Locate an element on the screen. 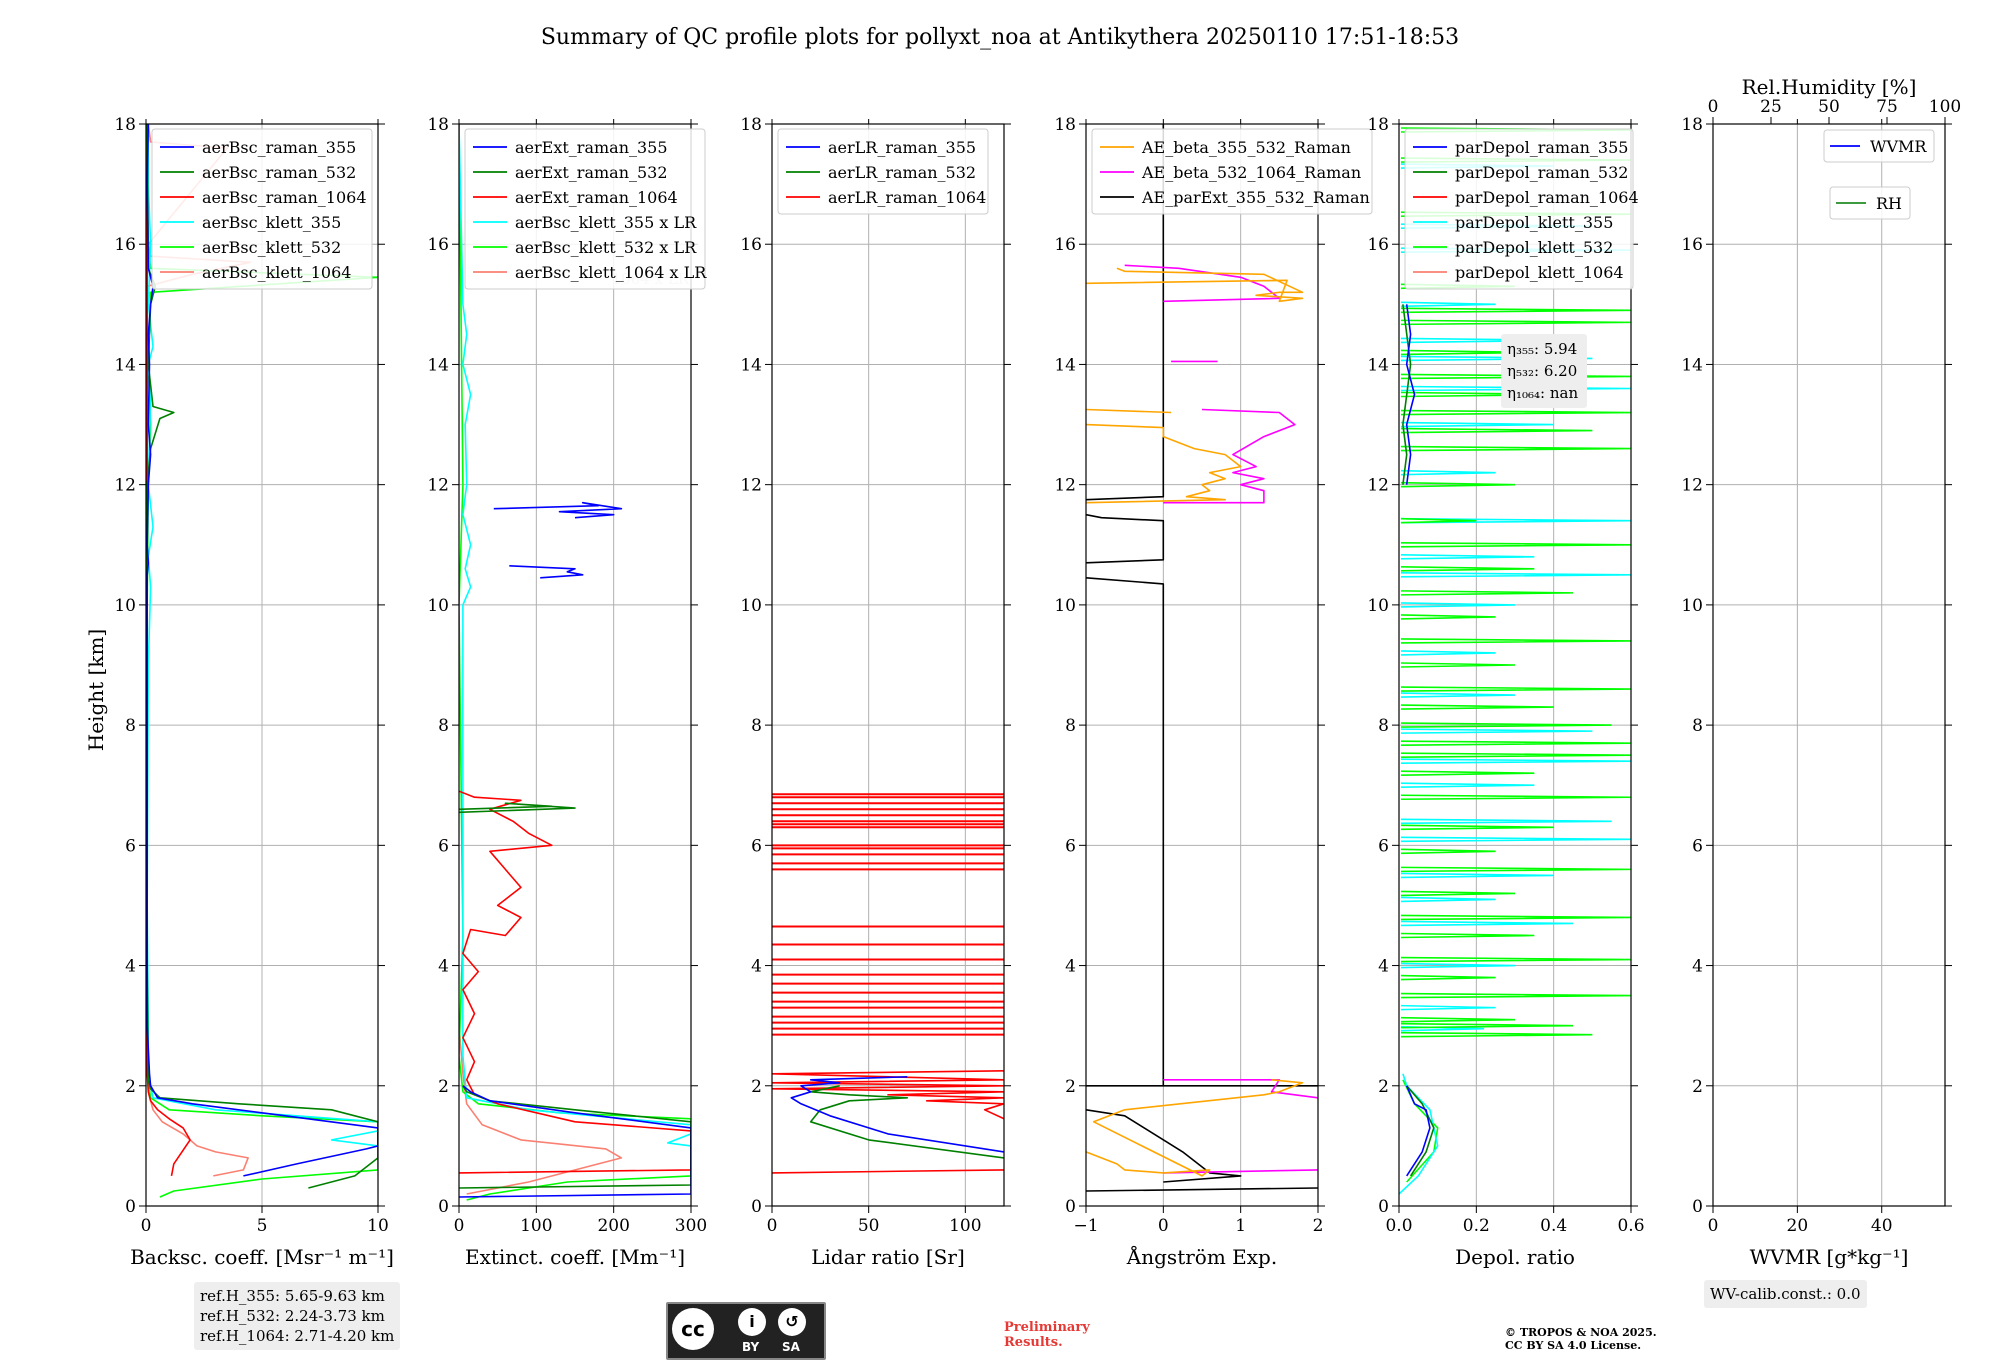 This screenshot has height=1360, width=2000. legend-box is located at coordinates (1232, 171).